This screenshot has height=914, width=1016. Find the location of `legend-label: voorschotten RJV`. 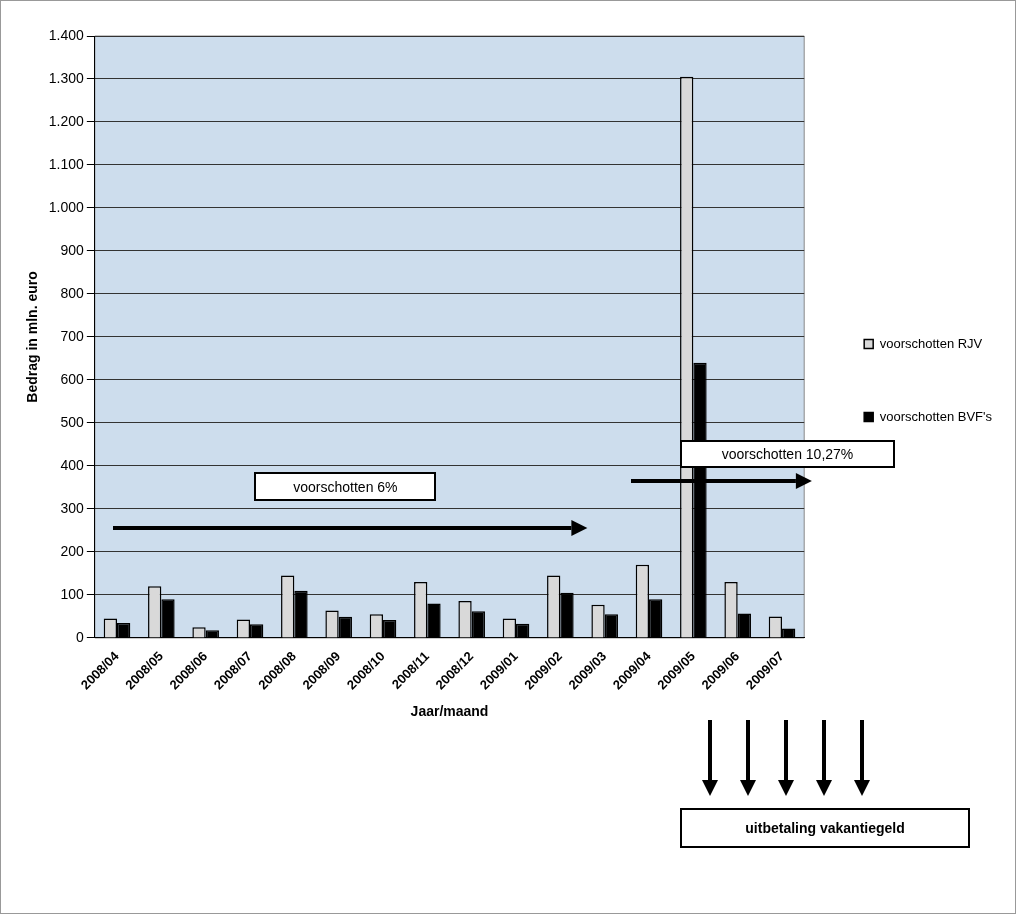

legend-label: voorschotten RJV is located at coordinates (931, 343).